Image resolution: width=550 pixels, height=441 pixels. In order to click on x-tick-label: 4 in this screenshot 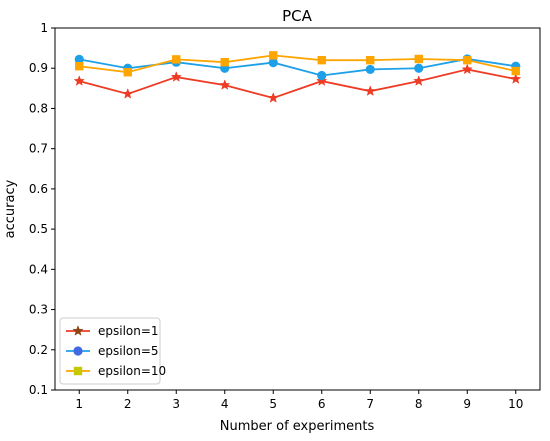, I will do `click(225, 404)`.